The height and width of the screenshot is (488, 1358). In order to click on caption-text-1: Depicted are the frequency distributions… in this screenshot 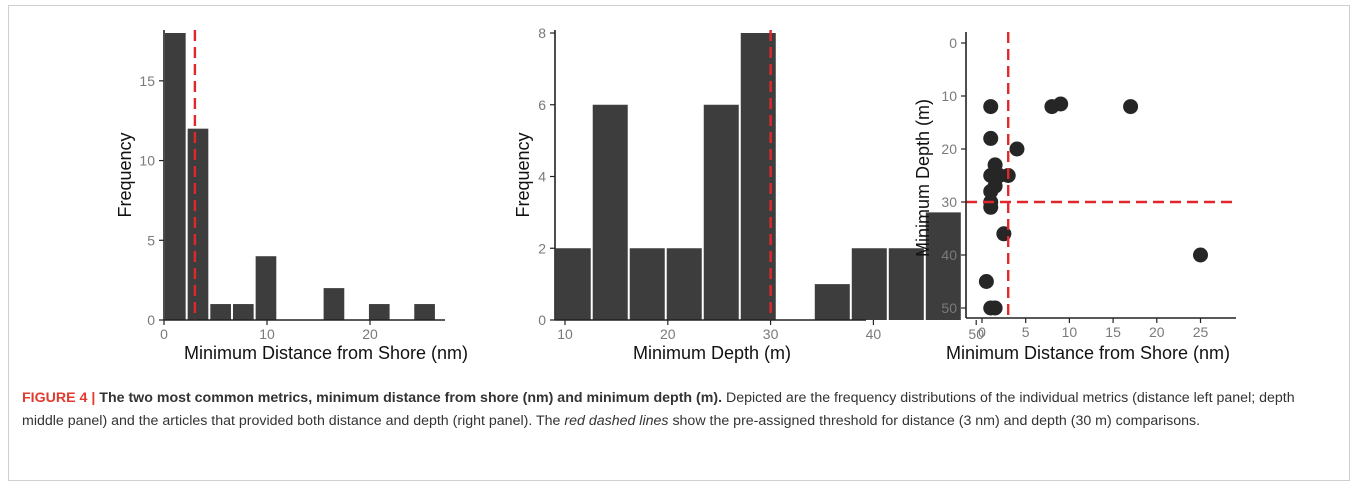, I will do `click(658, 409)`.